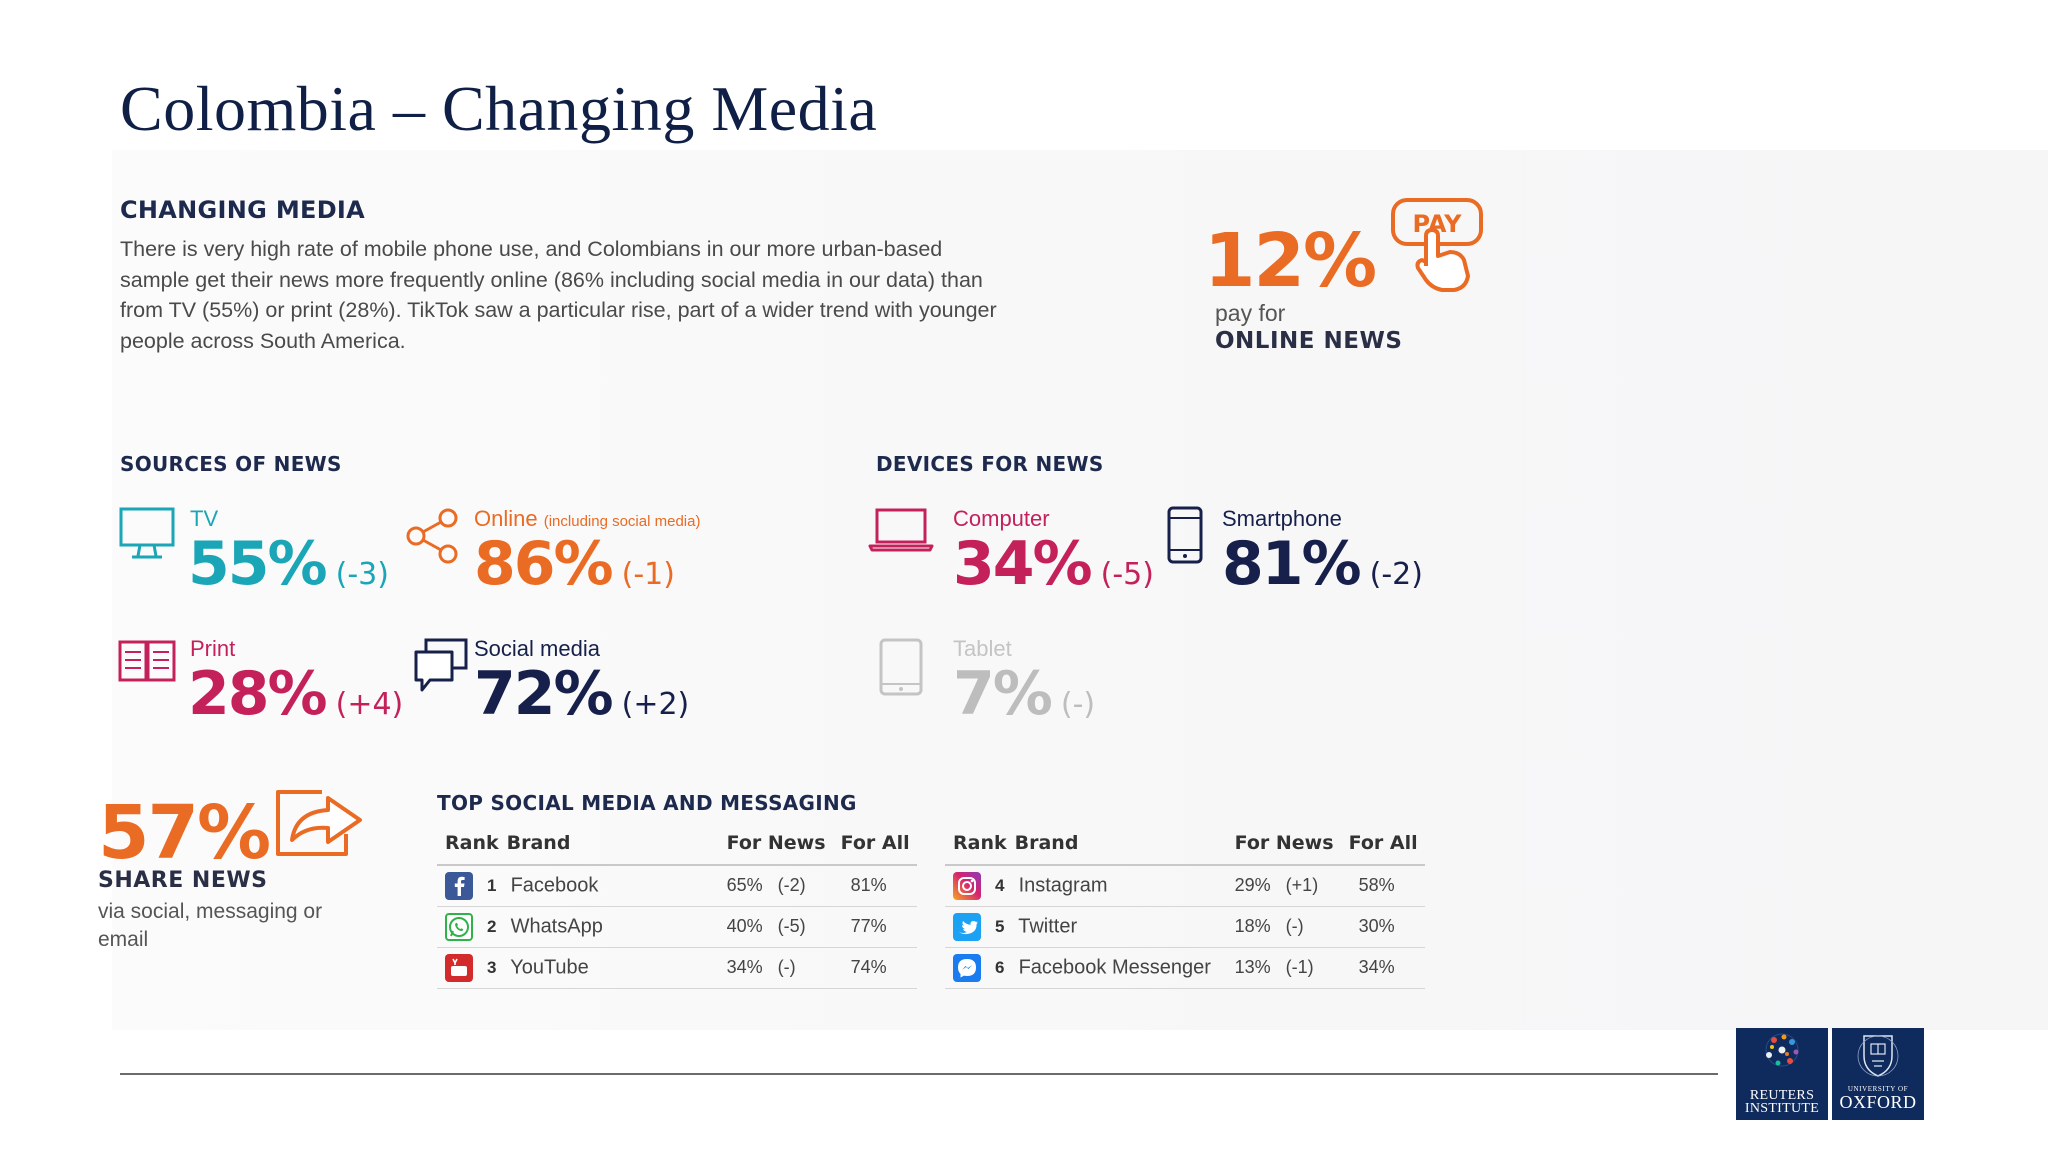 Image resolution: width=2048 pixels, height=1152 pixels. What do you see at coordinates (210, 925) in the screenshot?
I see `share-news-subtitle: via social, messaging or email` at bounding box center [210, 925].